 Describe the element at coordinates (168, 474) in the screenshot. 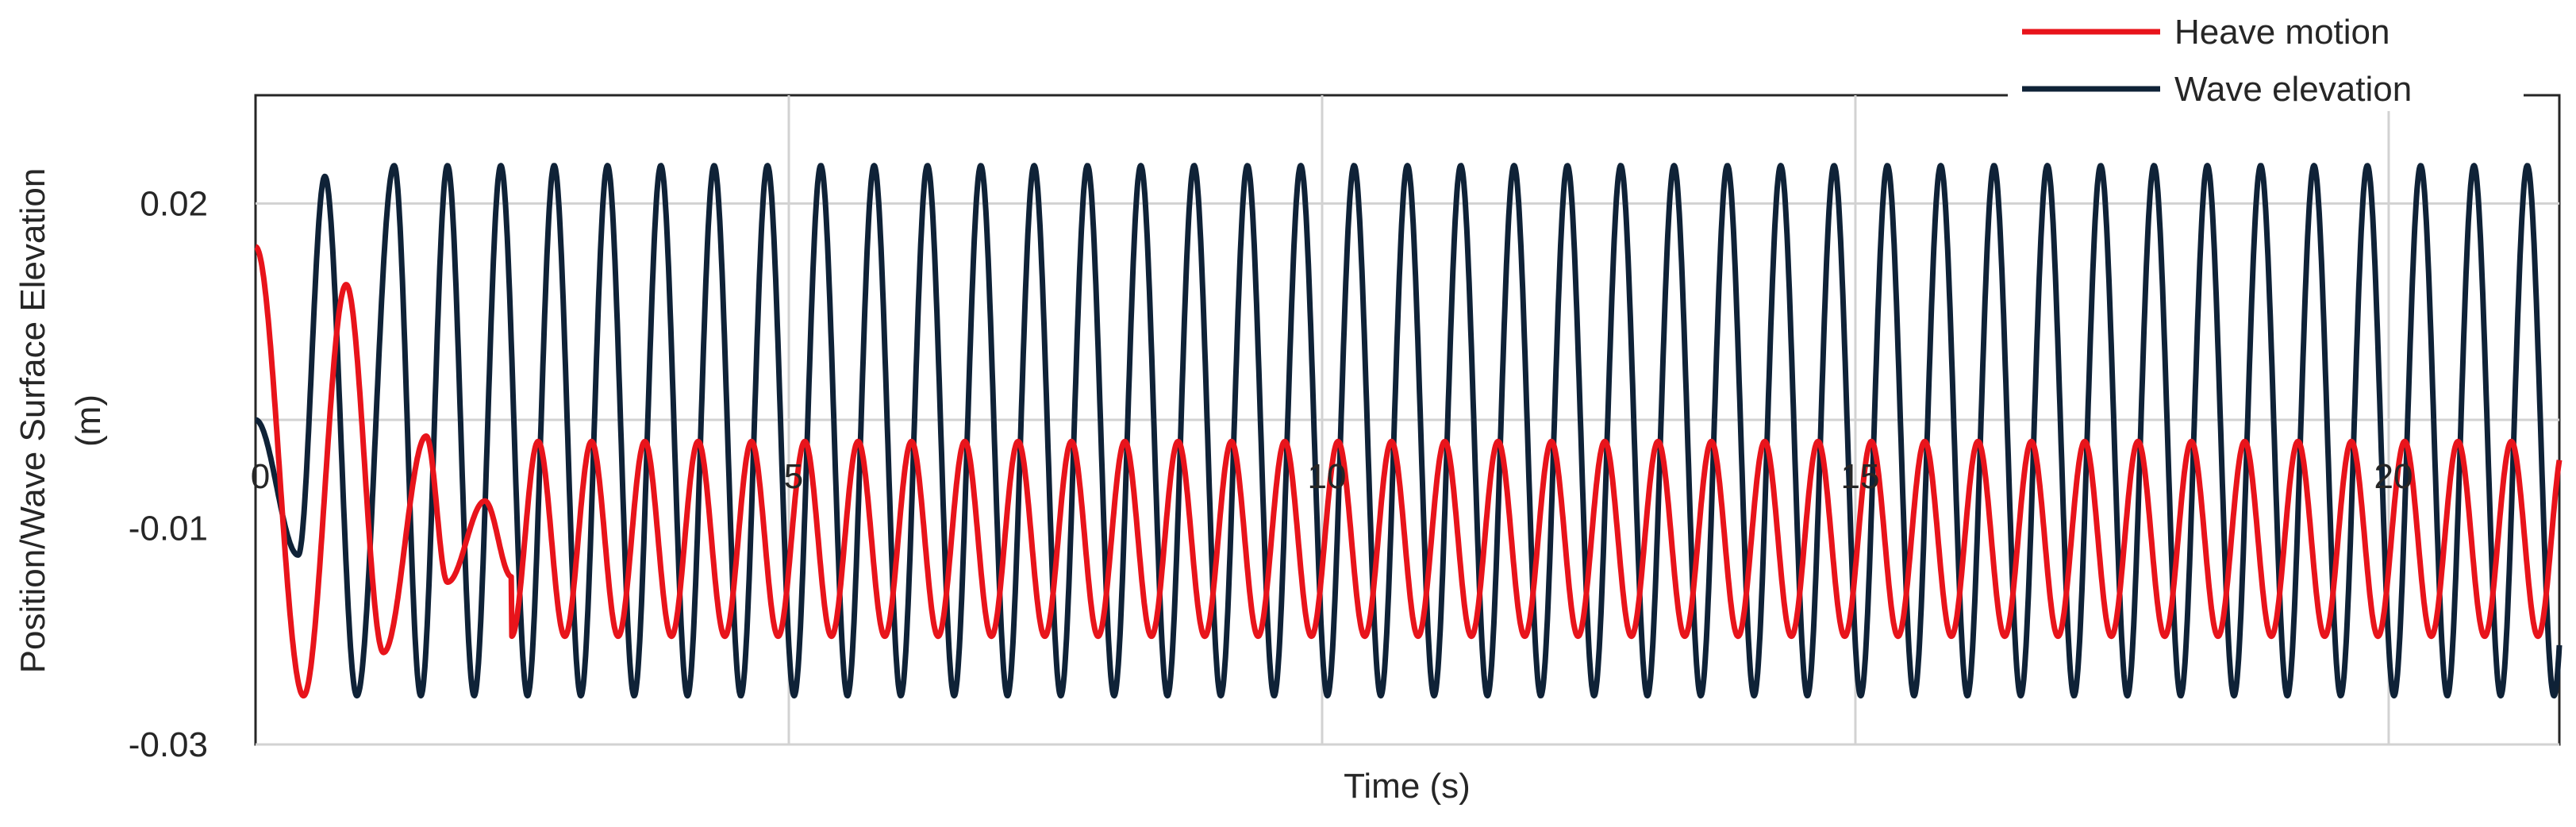

I see `y-tick-labels: -0.03 -0.01 0.02` at that location.